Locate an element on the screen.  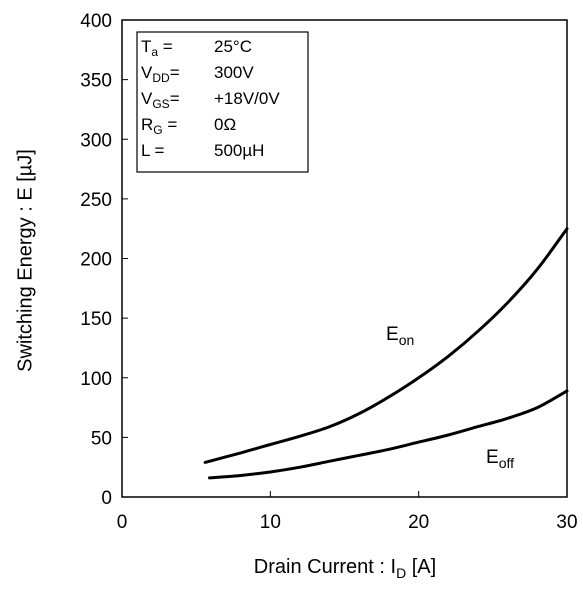
x-axis-label: Drain Current : ID [A] is located at coordinates (345, 568).